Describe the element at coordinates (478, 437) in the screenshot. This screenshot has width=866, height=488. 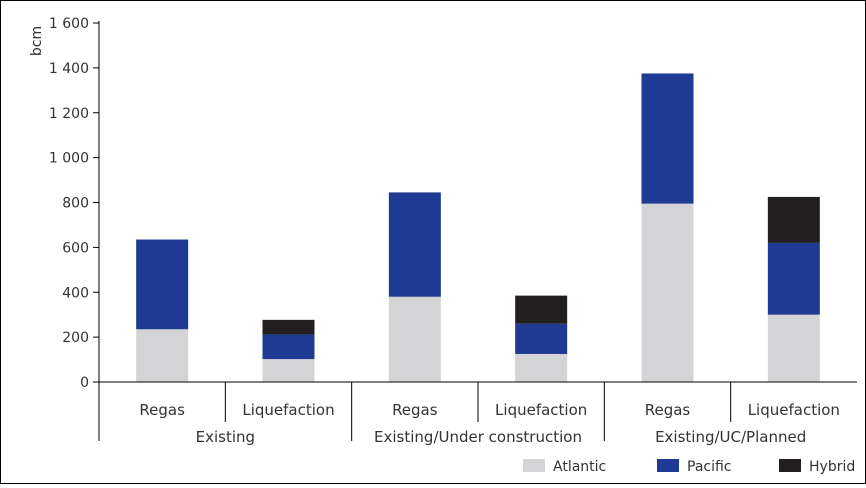
I see `x-group-label: Existing/Under construction` at that location.